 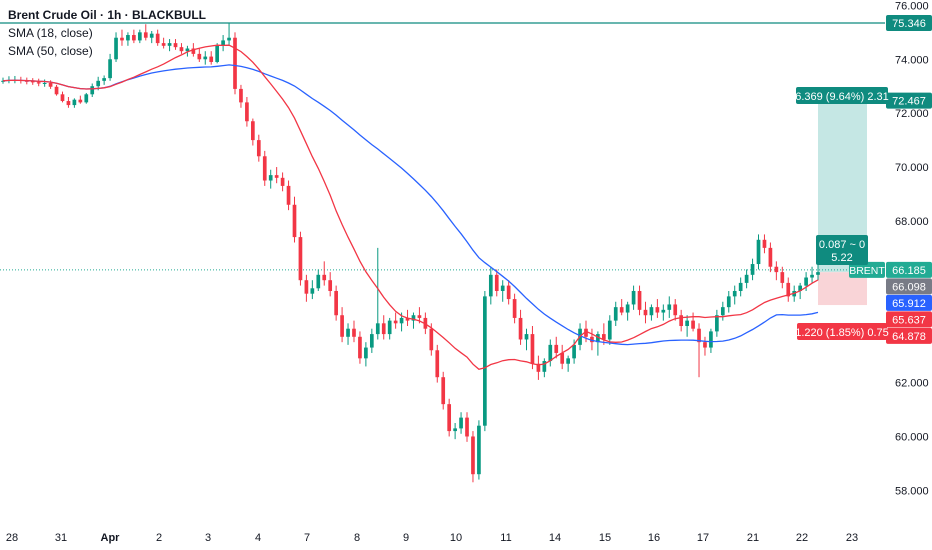 I want to click on y-tick-label: 58.000, so click(x=912, y=491).